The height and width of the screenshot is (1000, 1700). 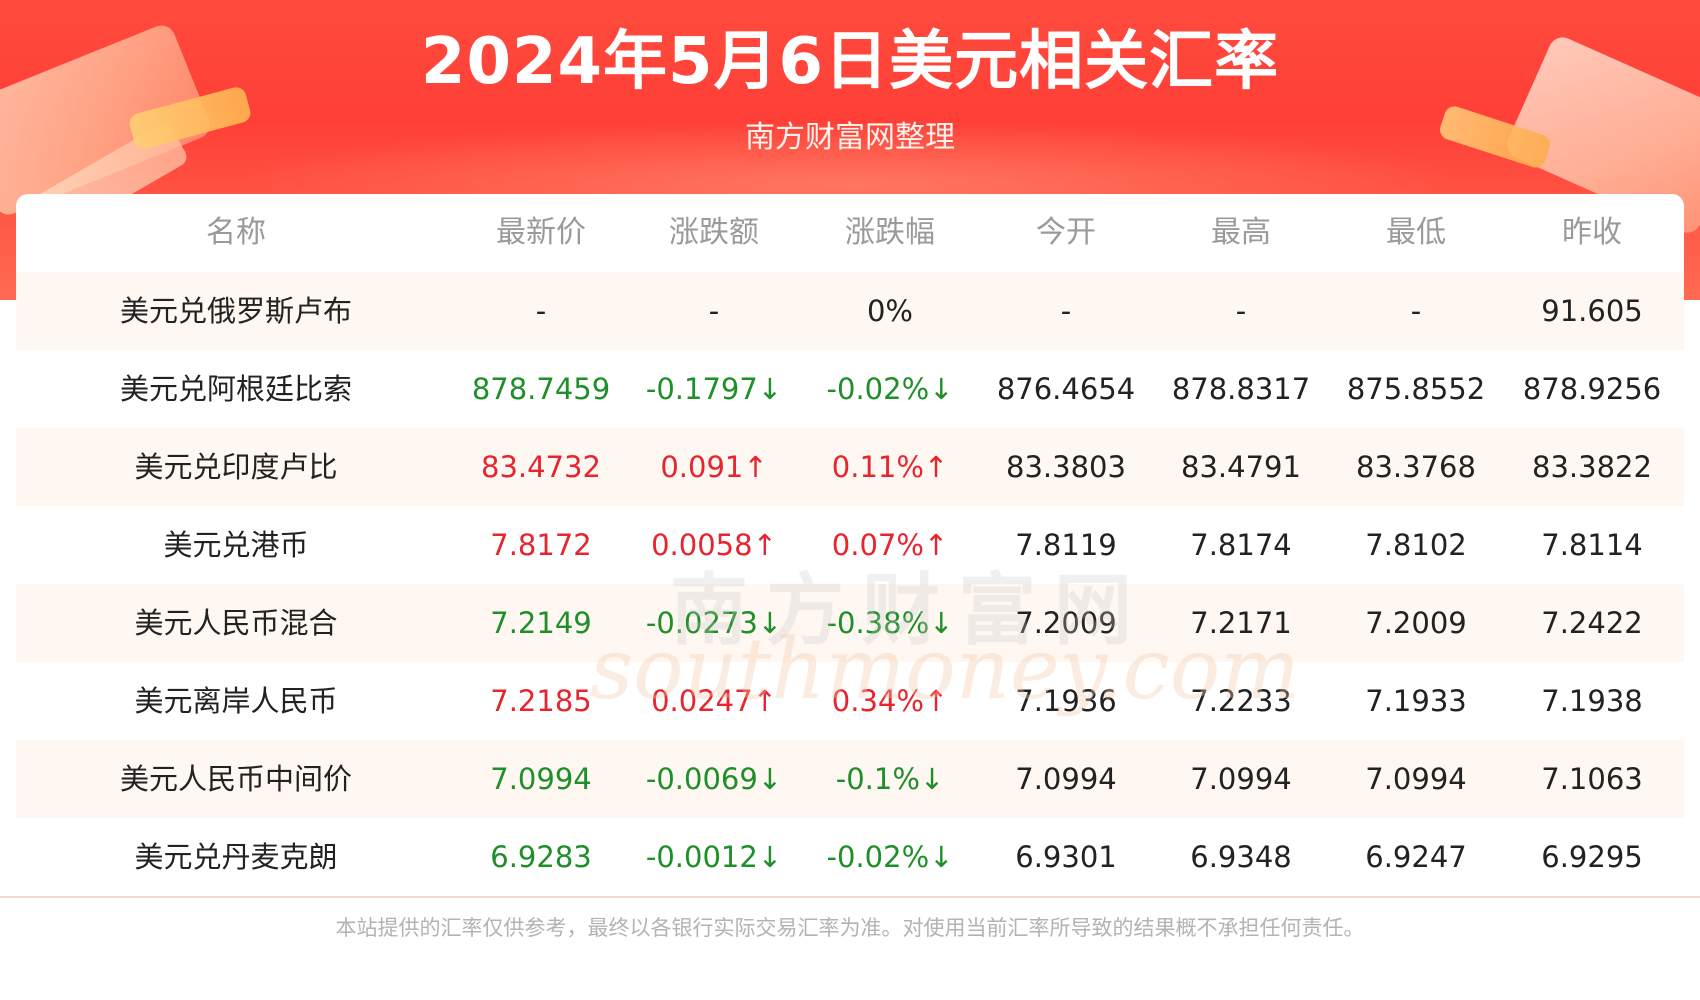 I want to click on row-change: 0.091↑, so click(x=714, y=467).